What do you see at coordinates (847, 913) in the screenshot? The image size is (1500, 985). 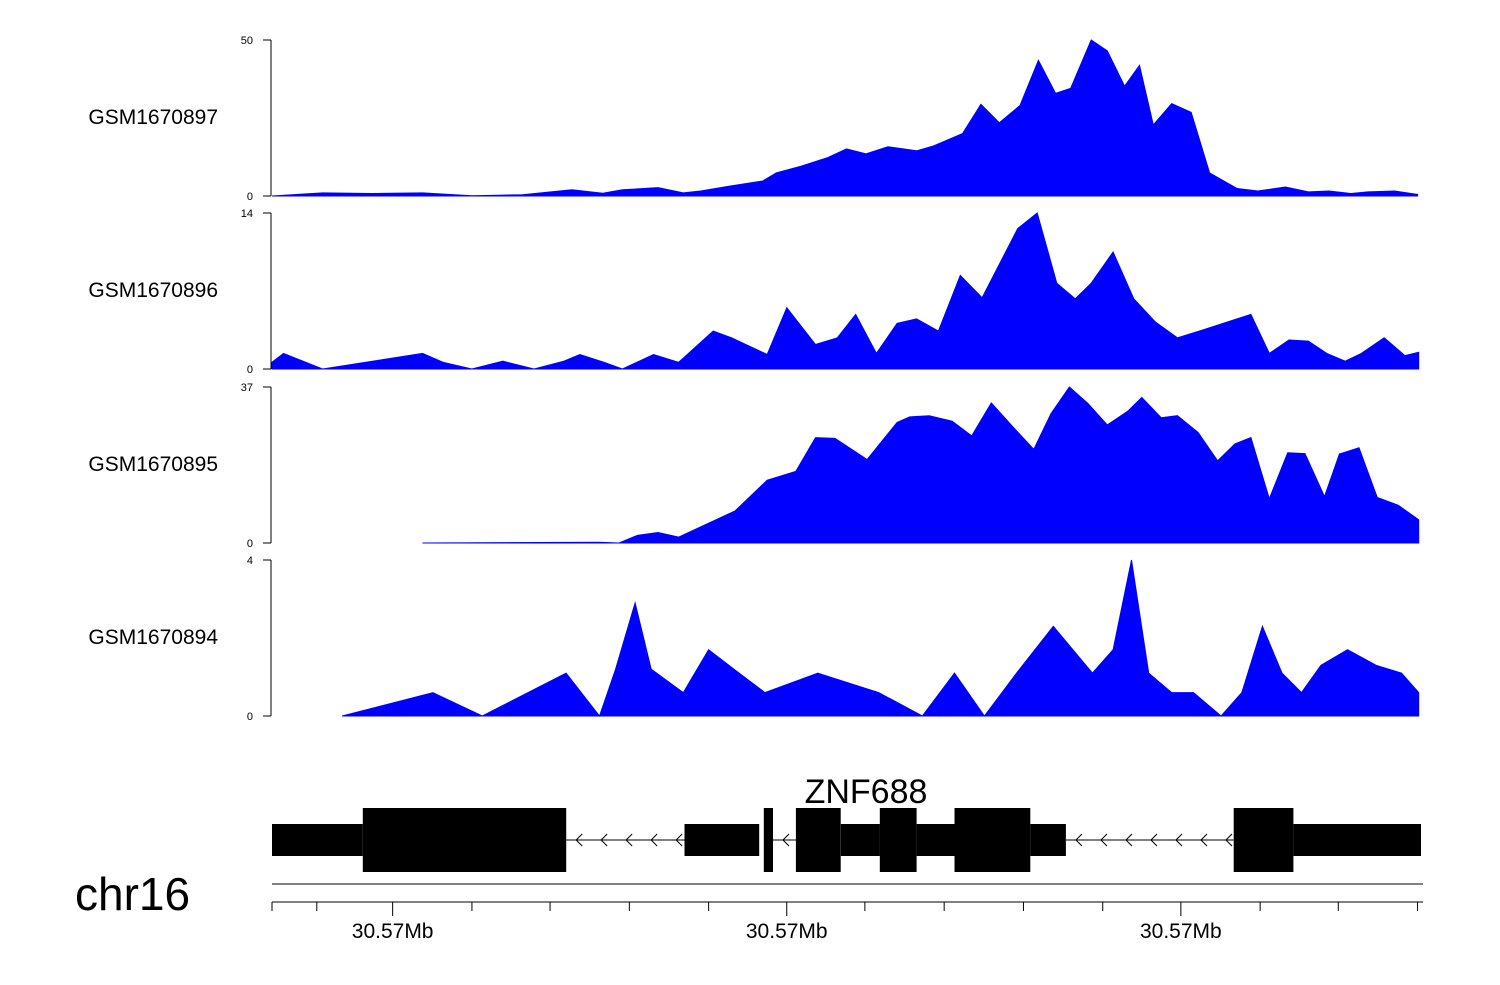 I see `genome-axis: 30.57Mb 30.57Mb 30.57Mb` at bounding box center [847, 913].